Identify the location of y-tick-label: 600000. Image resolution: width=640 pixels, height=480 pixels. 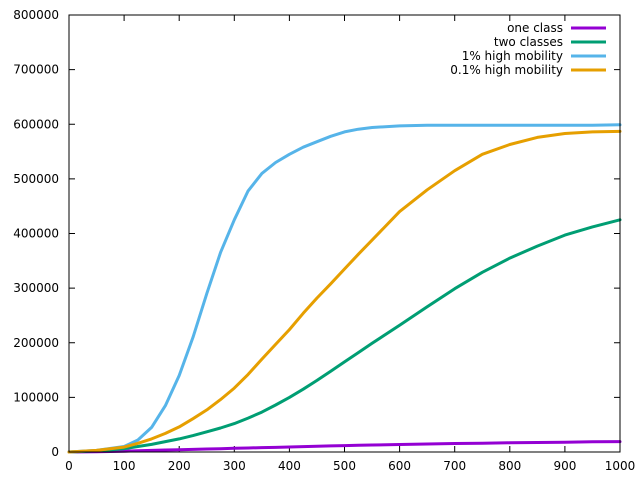
(36, 124).